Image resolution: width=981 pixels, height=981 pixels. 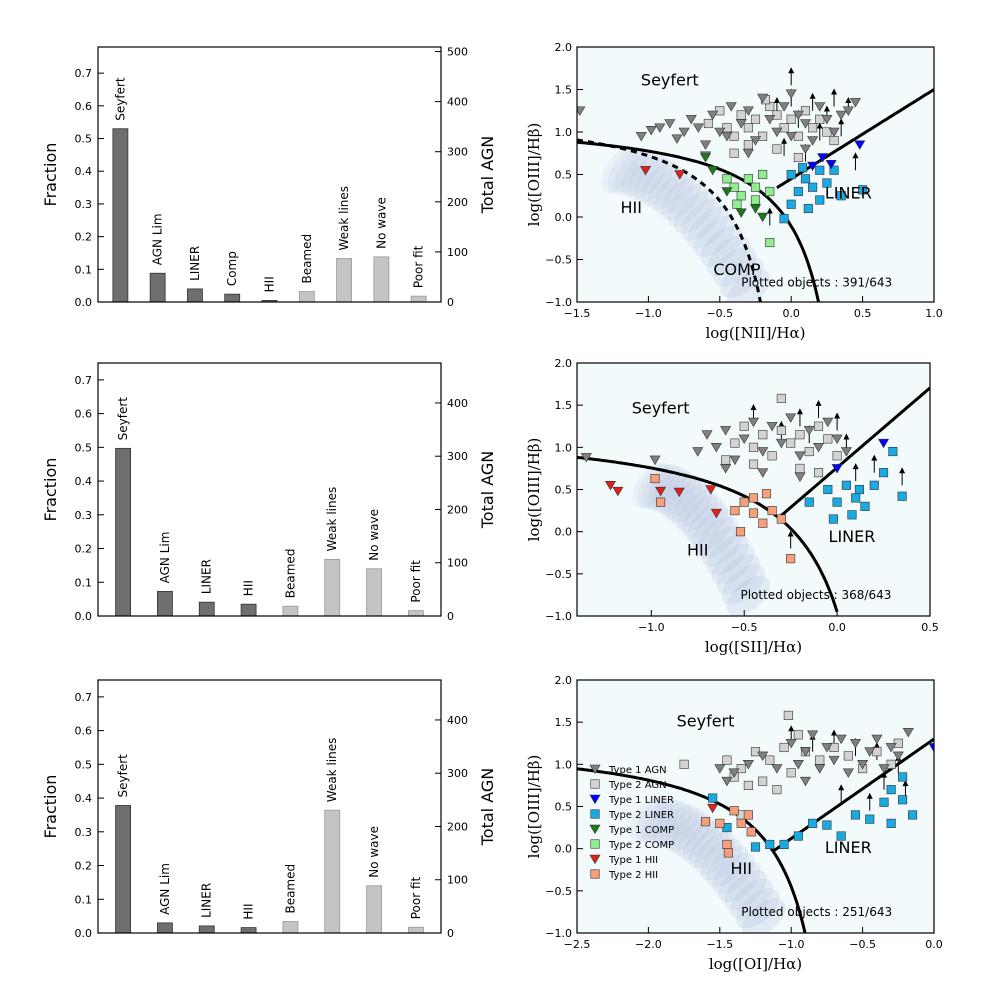 What do you see at coordinates (558, 891) in the screenshot?
I see `y-tick-label: −0.5` at bounding box center [558, 891].